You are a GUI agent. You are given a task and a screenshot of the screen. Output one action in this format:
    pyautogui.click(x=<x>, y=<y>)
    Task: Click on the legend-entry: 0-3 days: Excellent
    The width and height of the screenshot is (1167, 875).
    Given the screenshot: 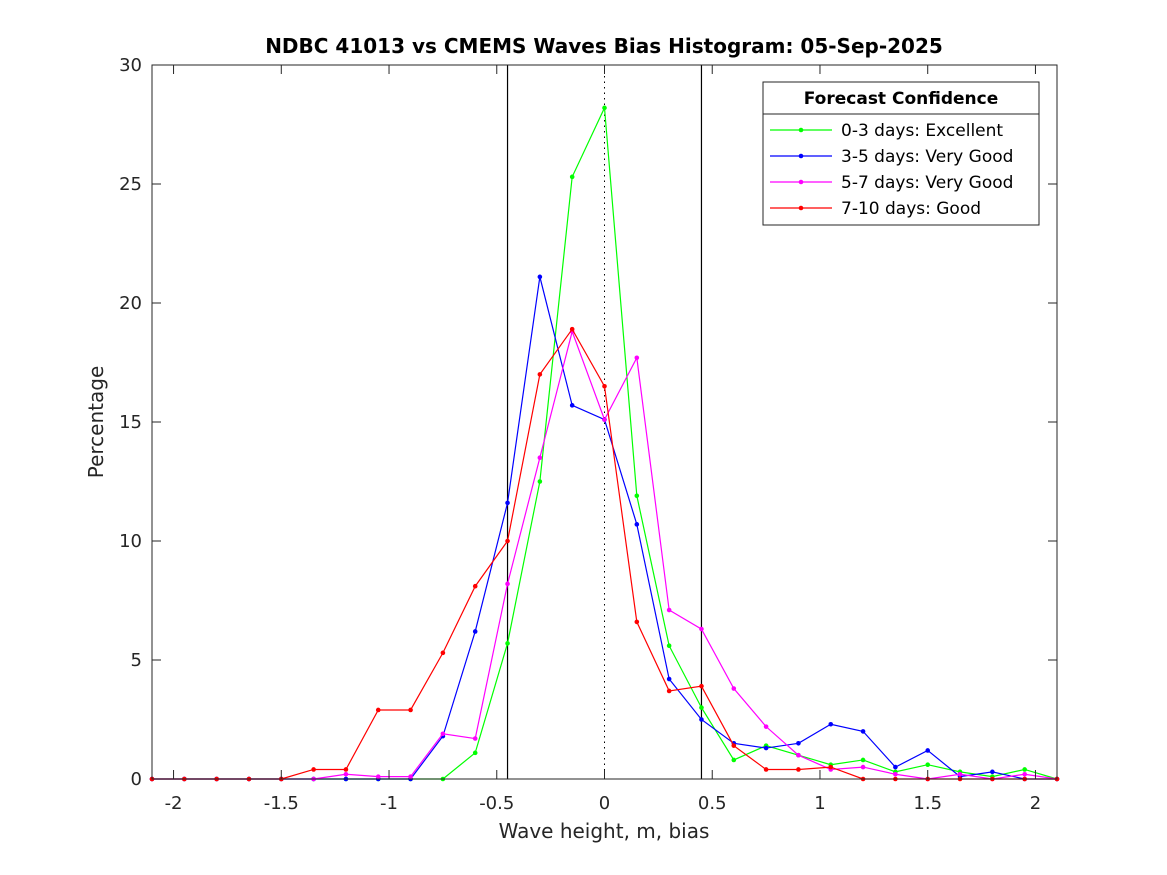 What is the action you would take?
    pyautogui.click(x=886, y=131)
    